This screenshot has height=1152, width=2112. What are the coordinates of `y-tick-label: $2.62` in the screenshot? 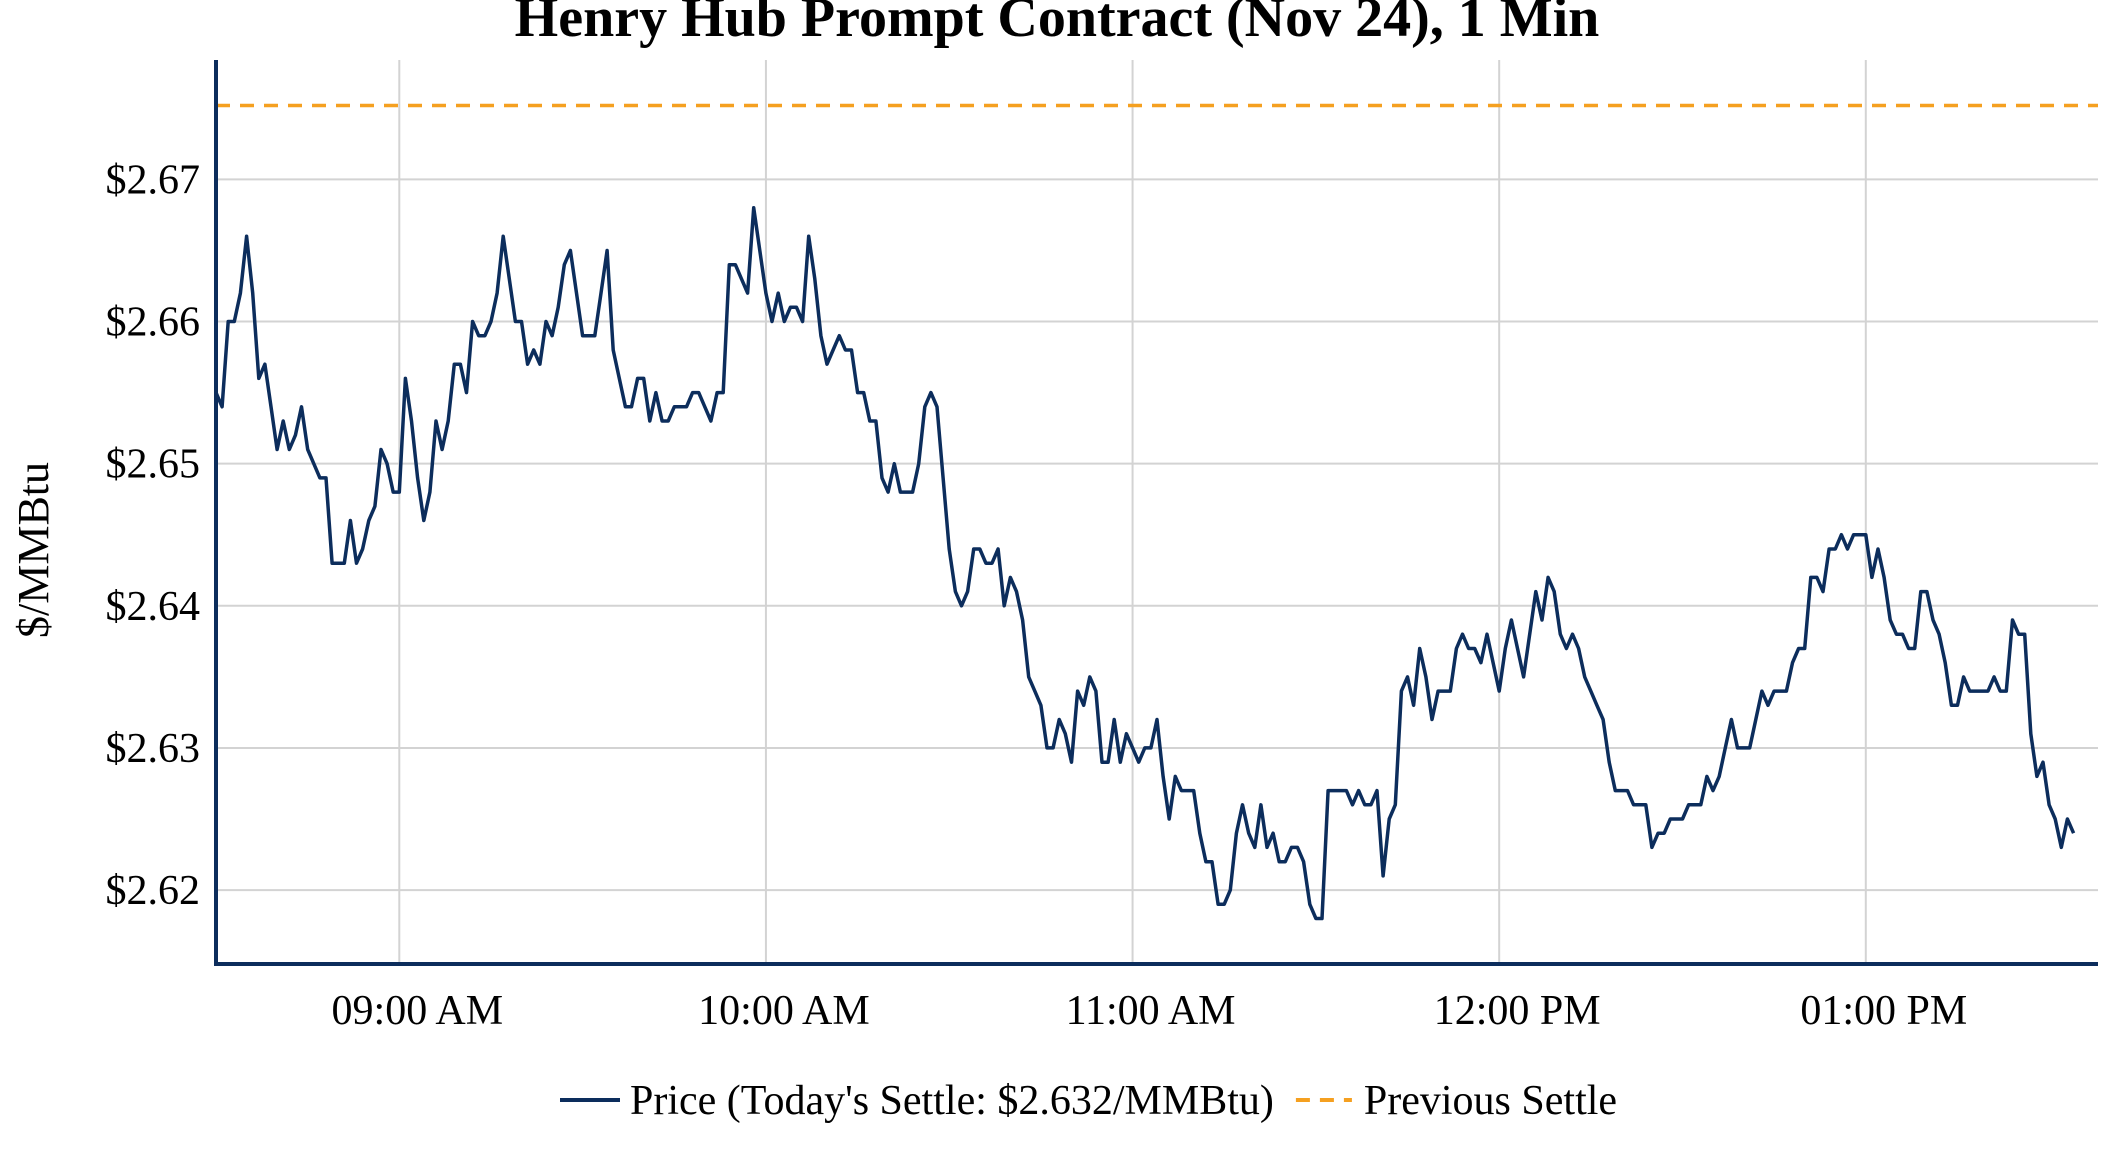 It's located at (153, 891).